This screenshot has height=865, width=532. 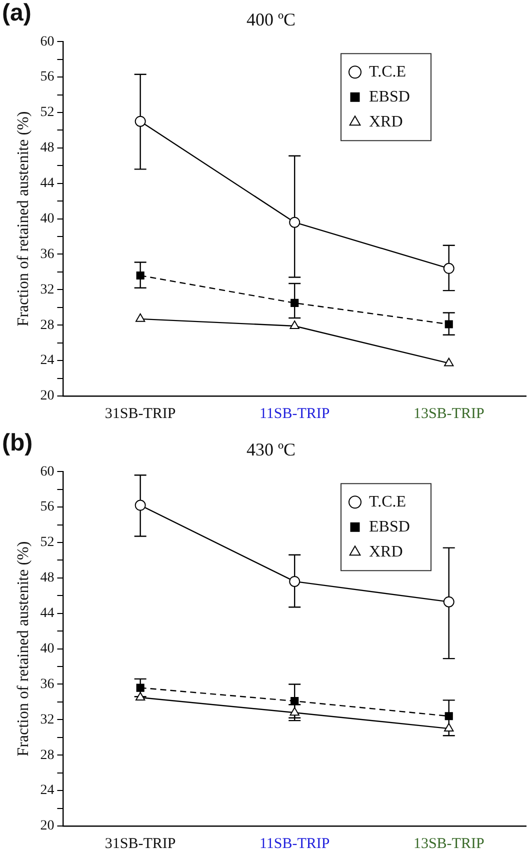 I want to click on chart-title: 430 ºC, so click(x=271, y=450).